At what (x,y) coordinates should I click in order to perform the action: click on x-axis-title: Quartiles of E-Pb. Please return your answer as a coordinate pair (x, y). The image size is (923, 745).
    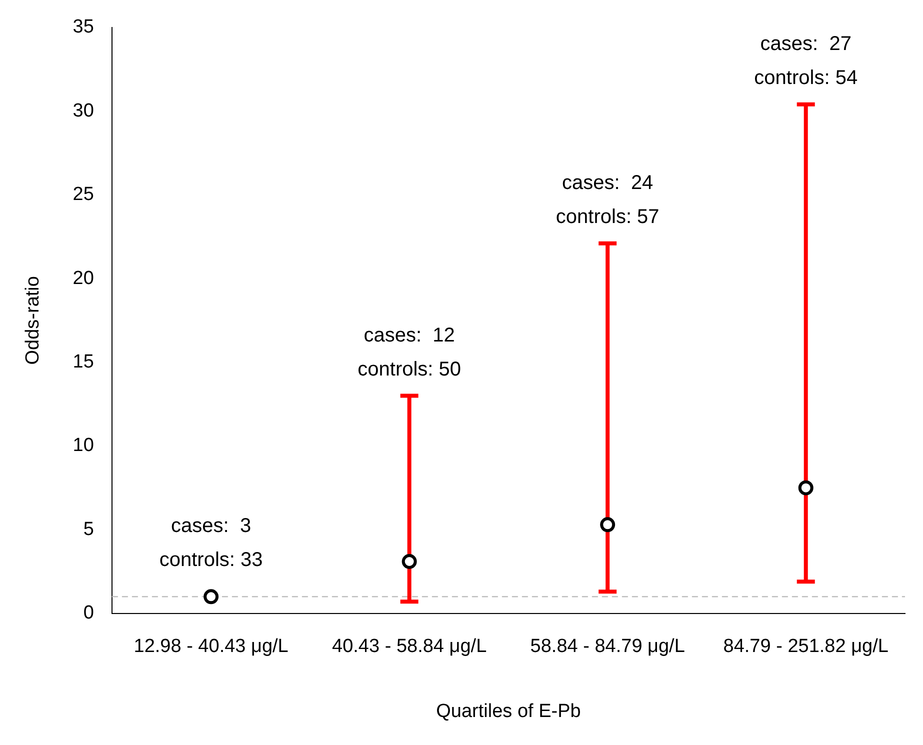
    Looking at the image, I should click on (508, 711).